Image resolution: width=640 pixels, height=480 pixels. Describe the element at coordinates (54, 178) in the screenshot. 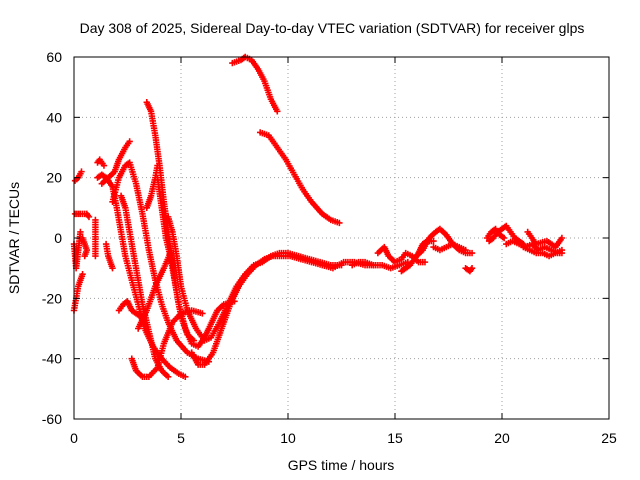

I see `y-tick-label: 20` at that location.